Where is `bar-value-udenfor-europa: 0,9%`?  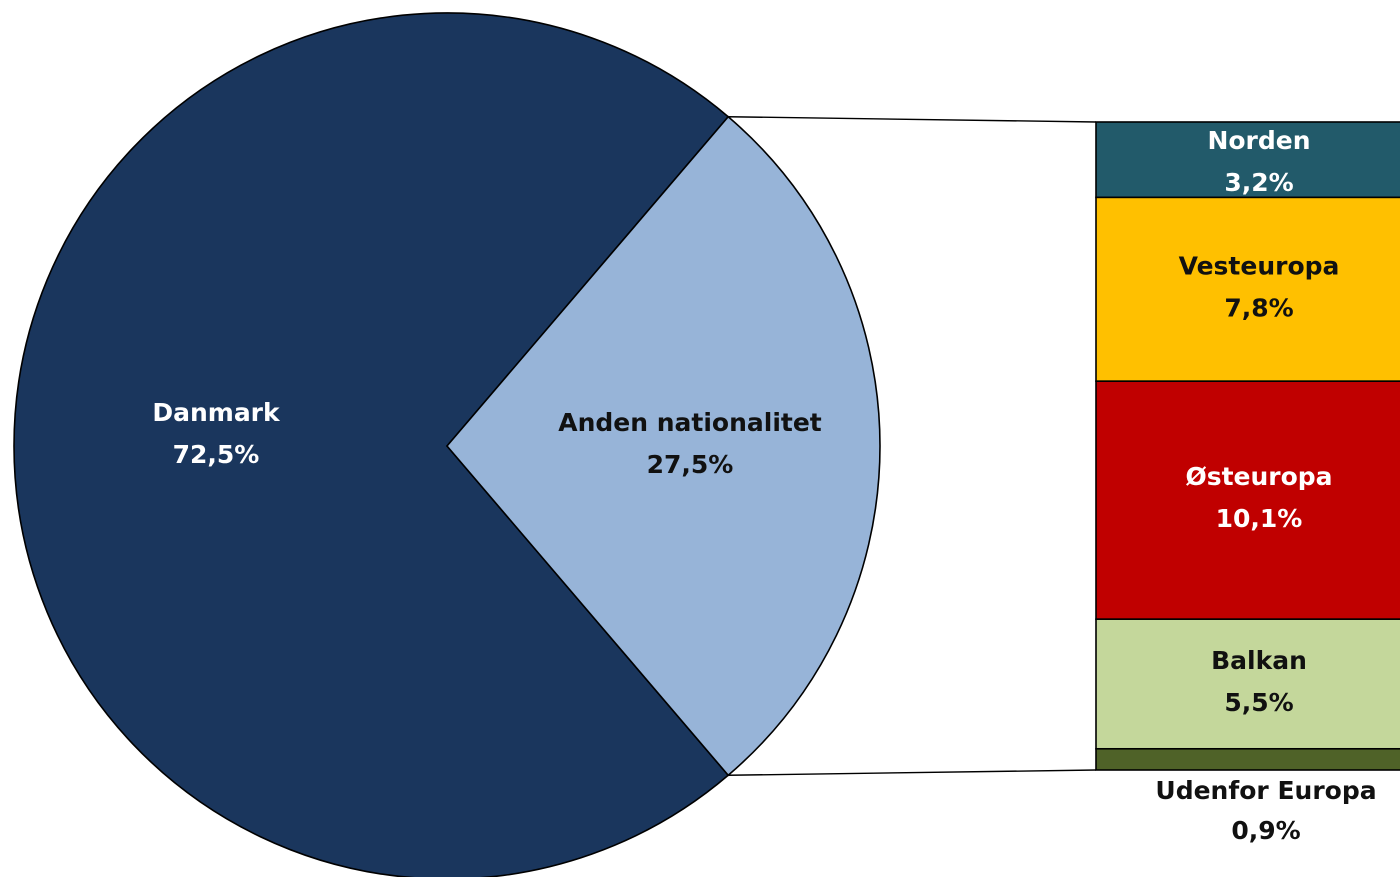
bar-value-udenfor-europa: 0,9% is located at coordinates (1265, 830).